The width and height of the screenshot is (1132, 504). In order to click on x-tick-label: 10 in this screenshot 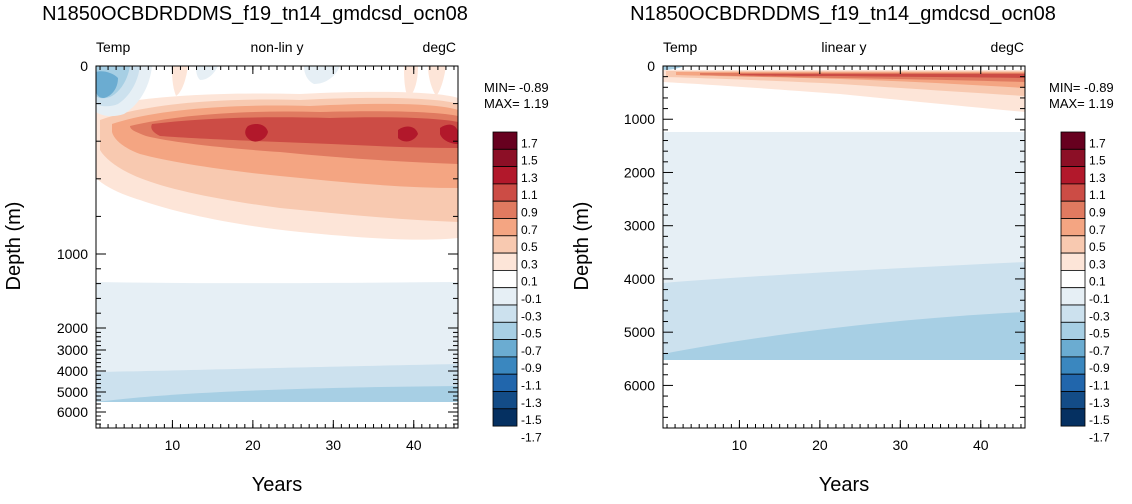, I will do `click(173, 445)`.